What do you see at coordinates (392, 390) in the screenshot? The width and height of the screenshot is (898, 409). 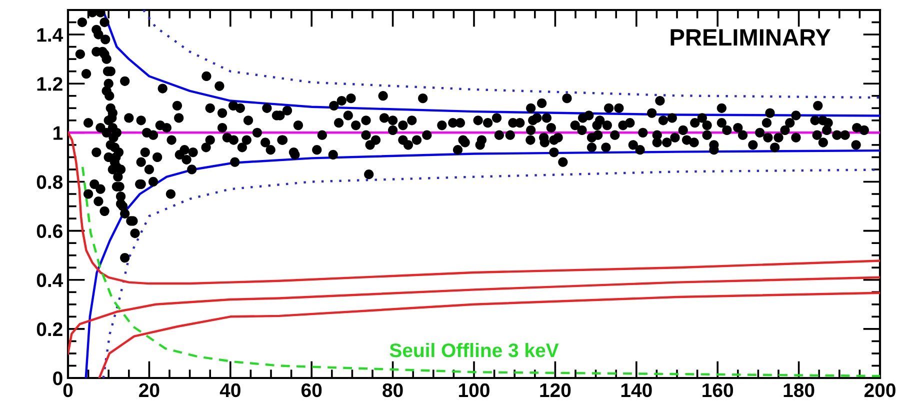 I see `x-tick-label: 80` at bounding box center [392, 390].